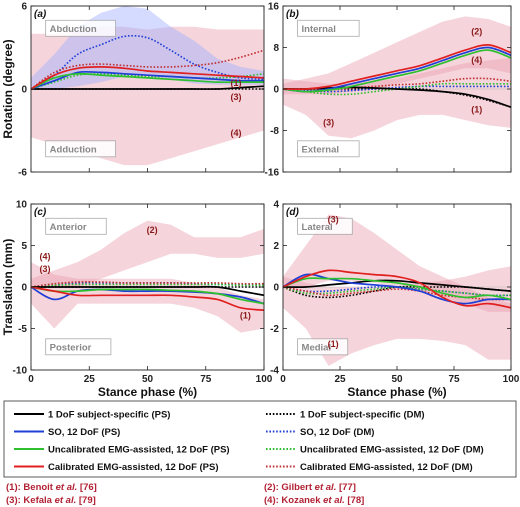 The image size is (520, 507). What do you see at coordinates (362, 415) in the screenshot?
I see `legend-label: 1 DoF subject-specific (DM)` at bounding box center [362, 415].